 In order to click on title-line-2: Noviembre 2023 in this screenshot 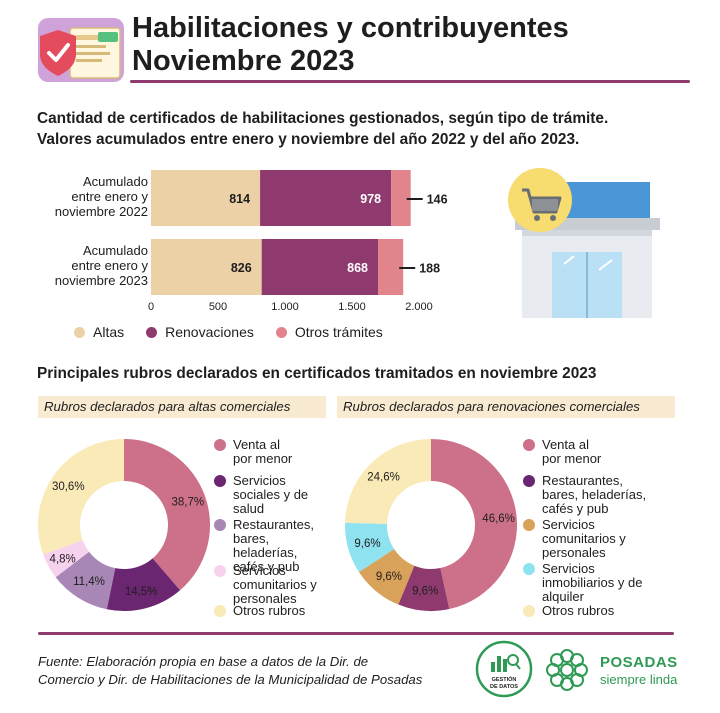, I will do `click(243, 61)`.